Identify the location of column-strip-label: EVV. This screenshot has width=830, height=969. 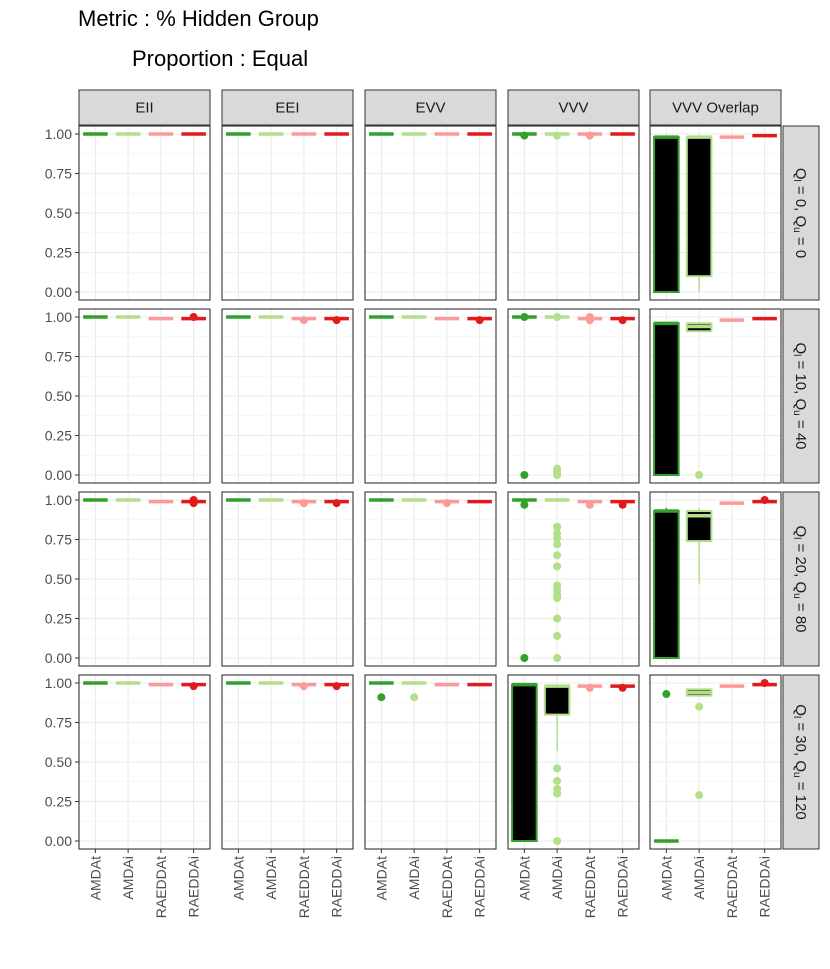
(430, 108).